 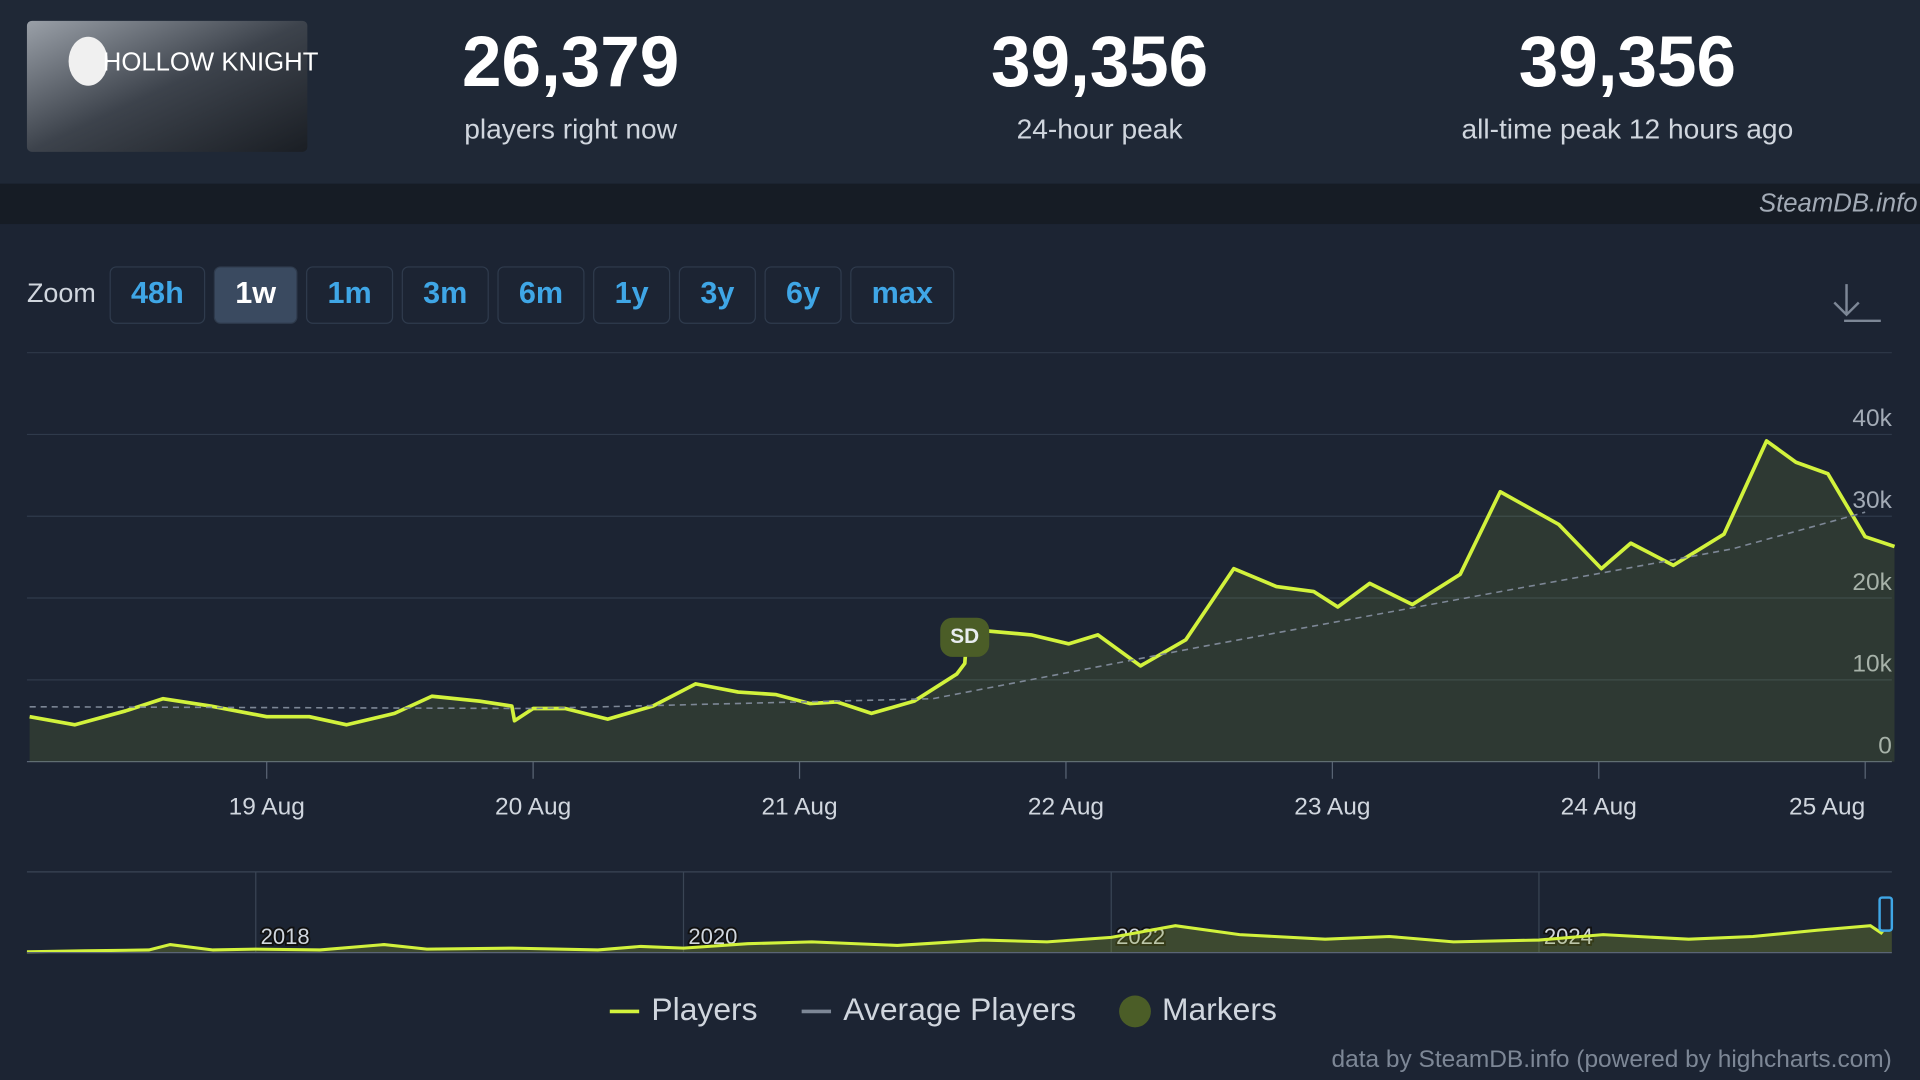 I want to click on x-tick-label: 24 Aug, so click(x=1599, y=807).